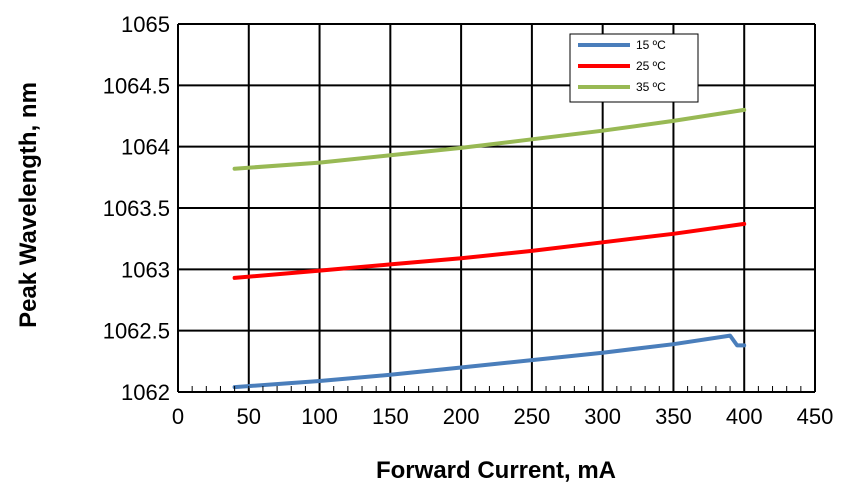 Image resolution: width=842 pixels, height=484 pixels. What do you see at coordinates (634, 68) in the screenshot?
I see `legend: 15 ºC 25 ºC 35 ºC` at bounding box center [634, 68].